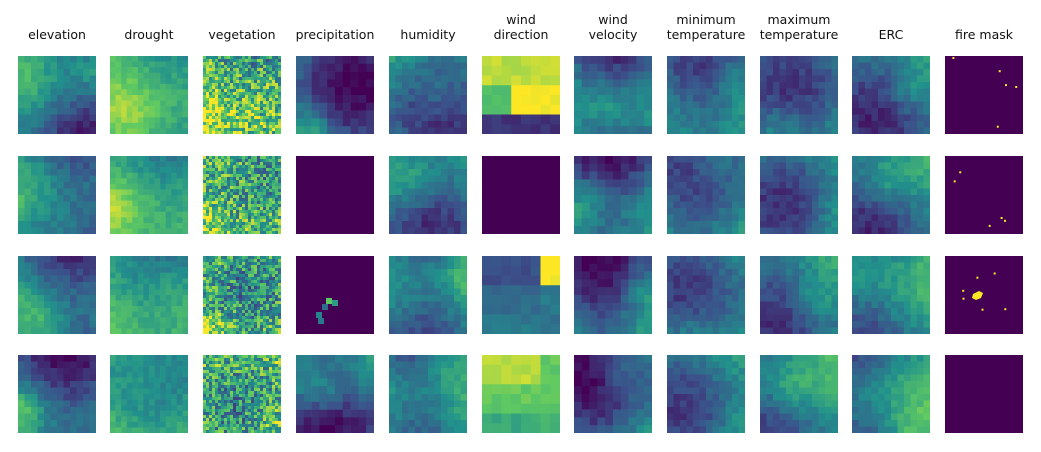 The height and width of the screenshot is (452, 1041). Describe the element at coordinates (149, 34) in the screenshot. I see `column-label-drought: drought` at that location.